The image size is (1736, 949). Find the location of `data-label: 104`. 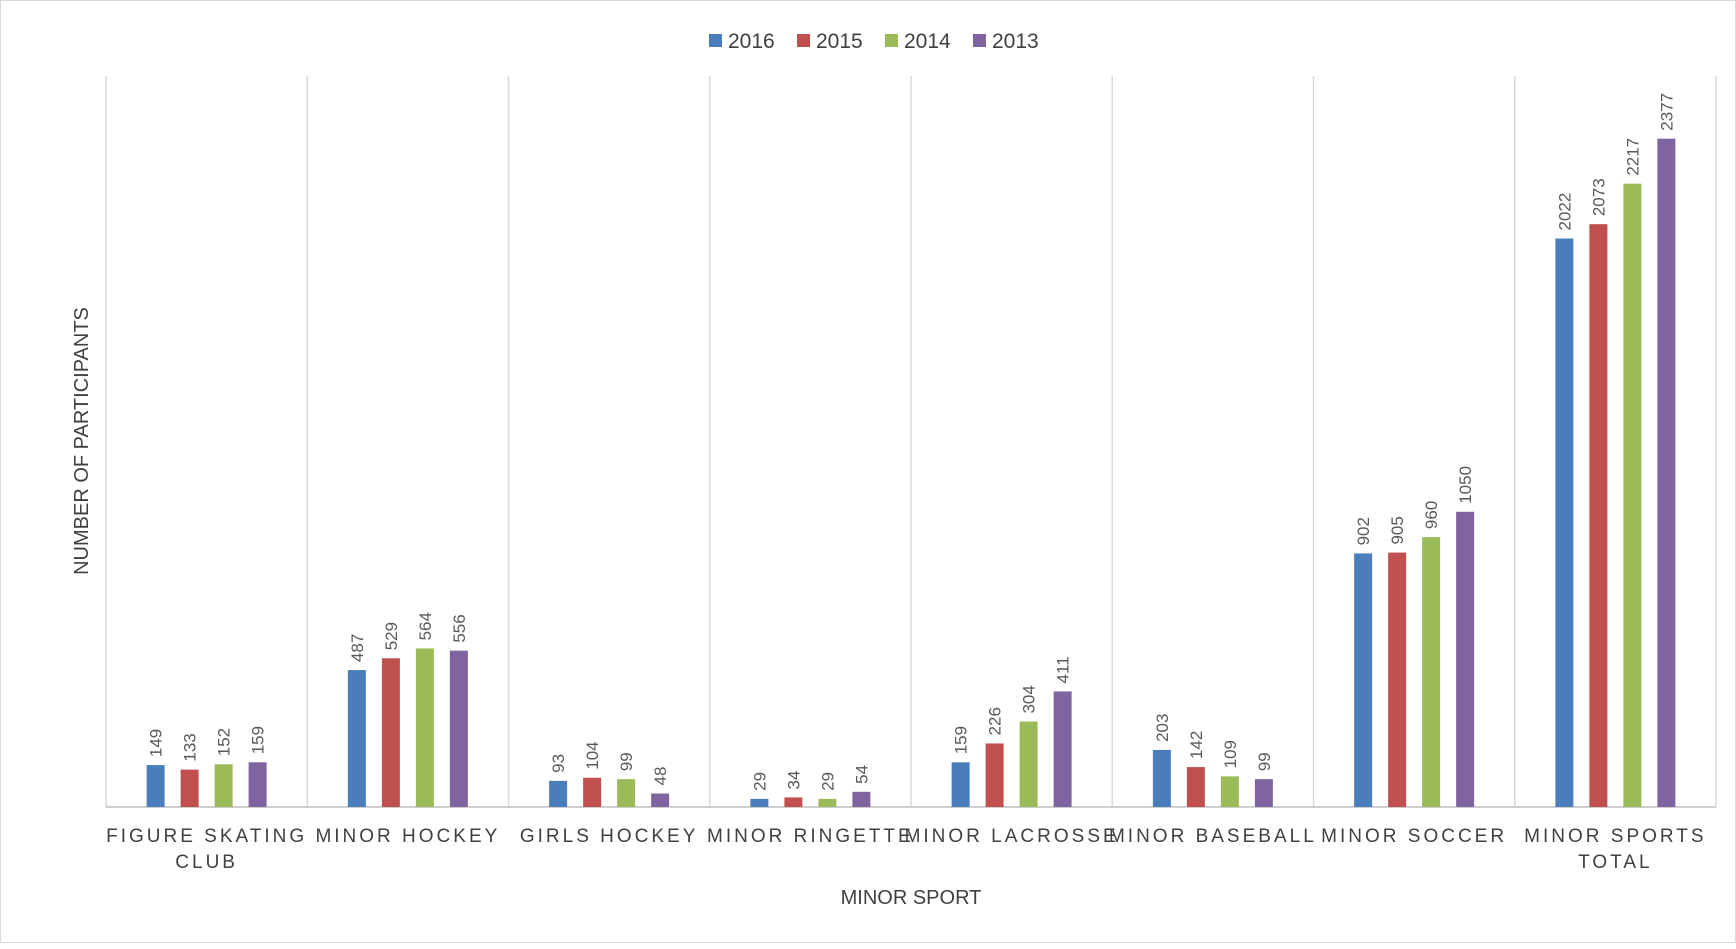

data-label: 104 is located at coordinates (592, 755).